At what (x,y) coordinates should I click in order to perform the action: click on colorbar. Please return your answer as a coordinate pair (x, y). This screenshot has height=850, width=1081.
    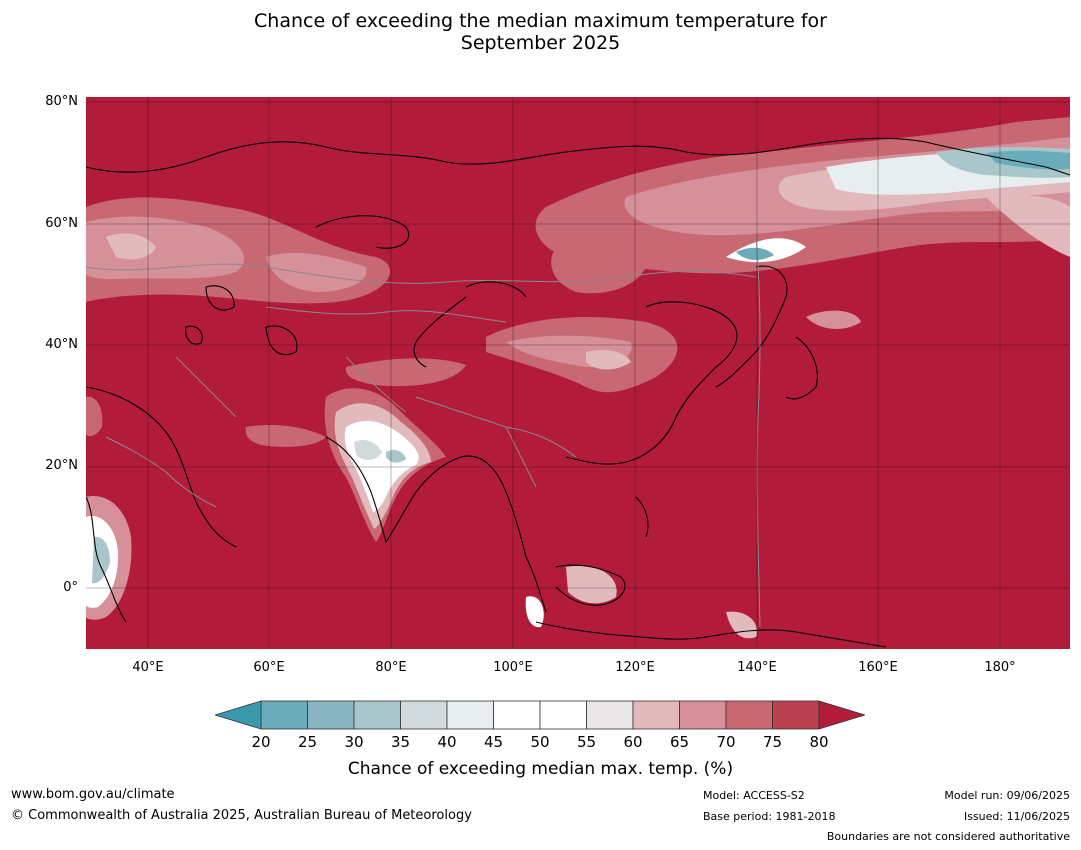
    Looking at the image, I should click on (540, 715).